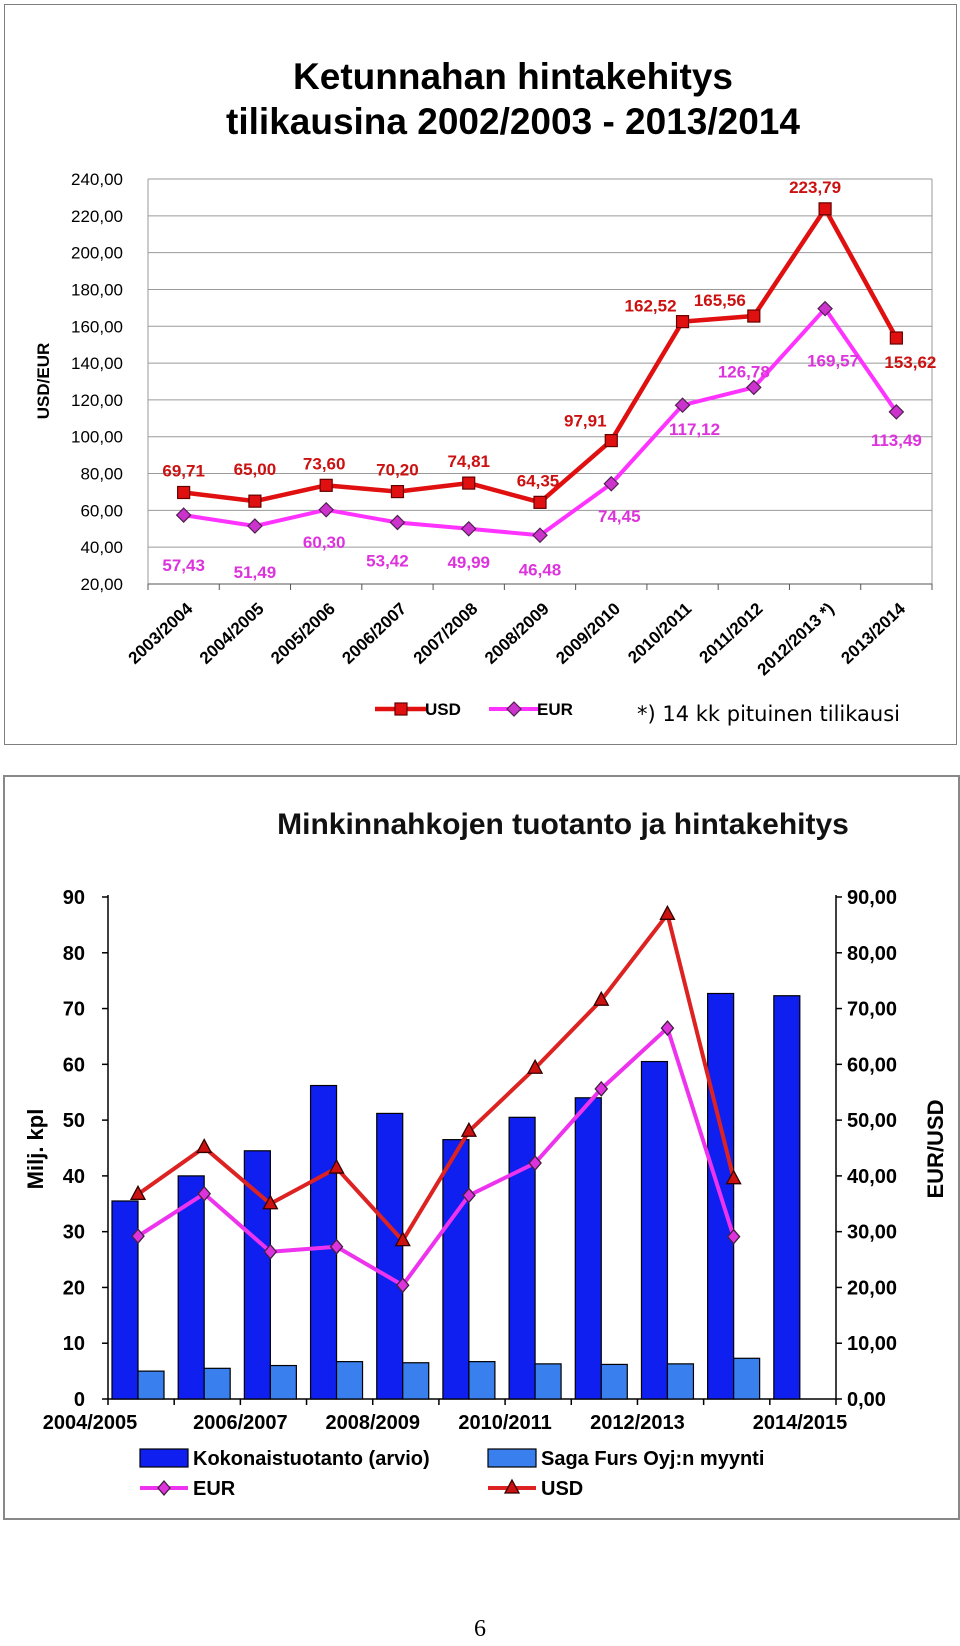 The height and width of the screenshot is (1646, 960). What do you see at coordinates (800, 1423) in the screenshot?
I see `x-tick-label: 2014/2015` at bounding box center [800, 1423].